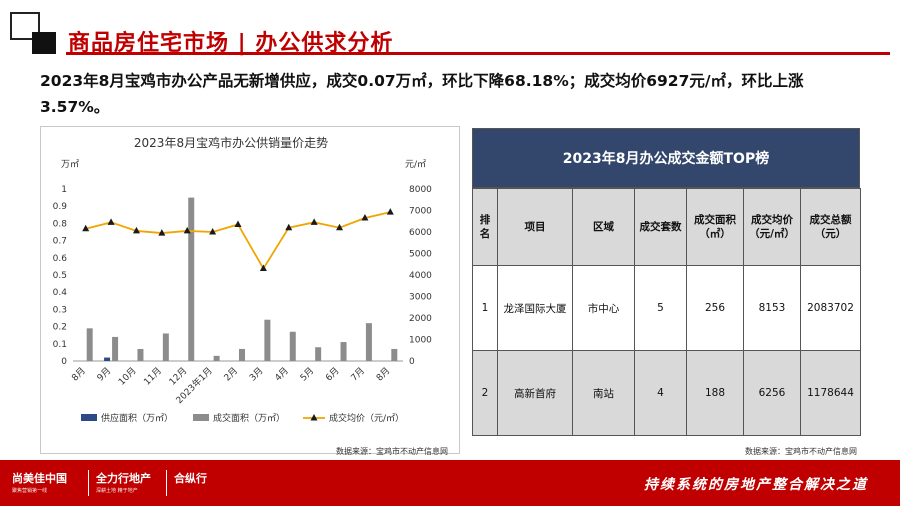  What do you see at coordinates (107, 359) in the screenshot?
I see `supply-bar` at bounding box center [107, 359].